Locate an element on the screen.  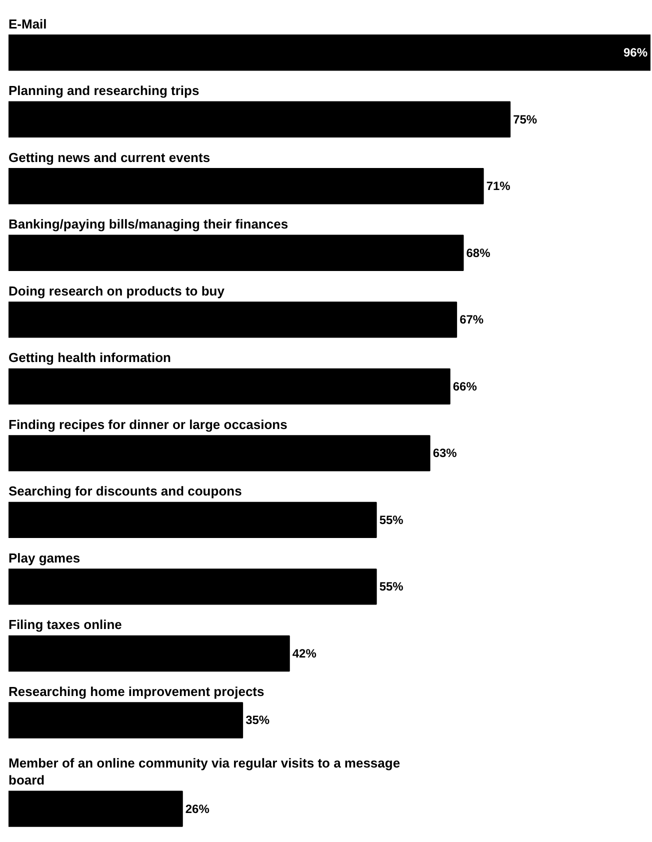
y-tick-label: Filing taxes online is located at coordinates (65, 624).